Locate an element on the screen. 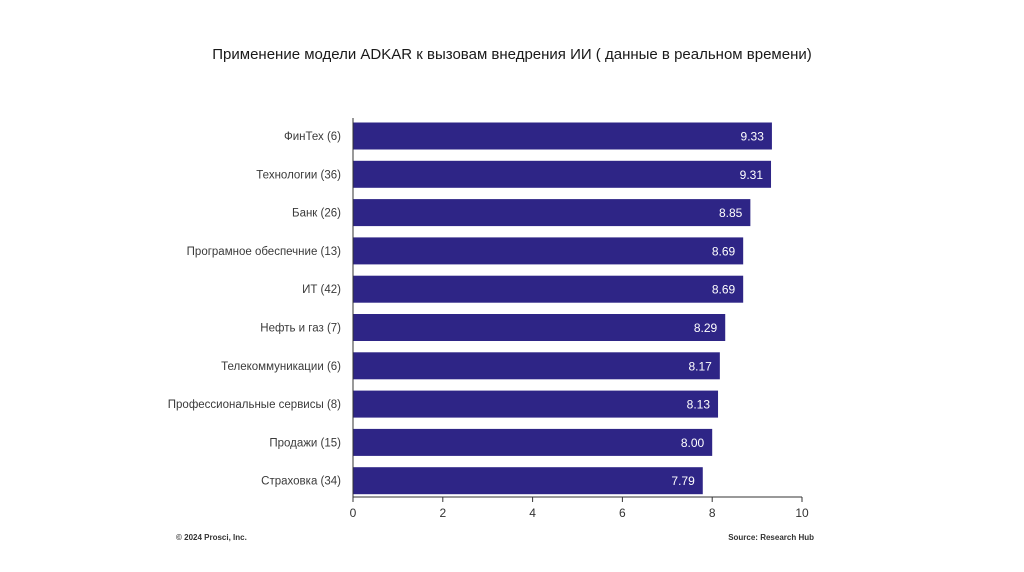 The image size is (1024, 572). category-label: Технологии (36) is located at coordinates (298, 175).